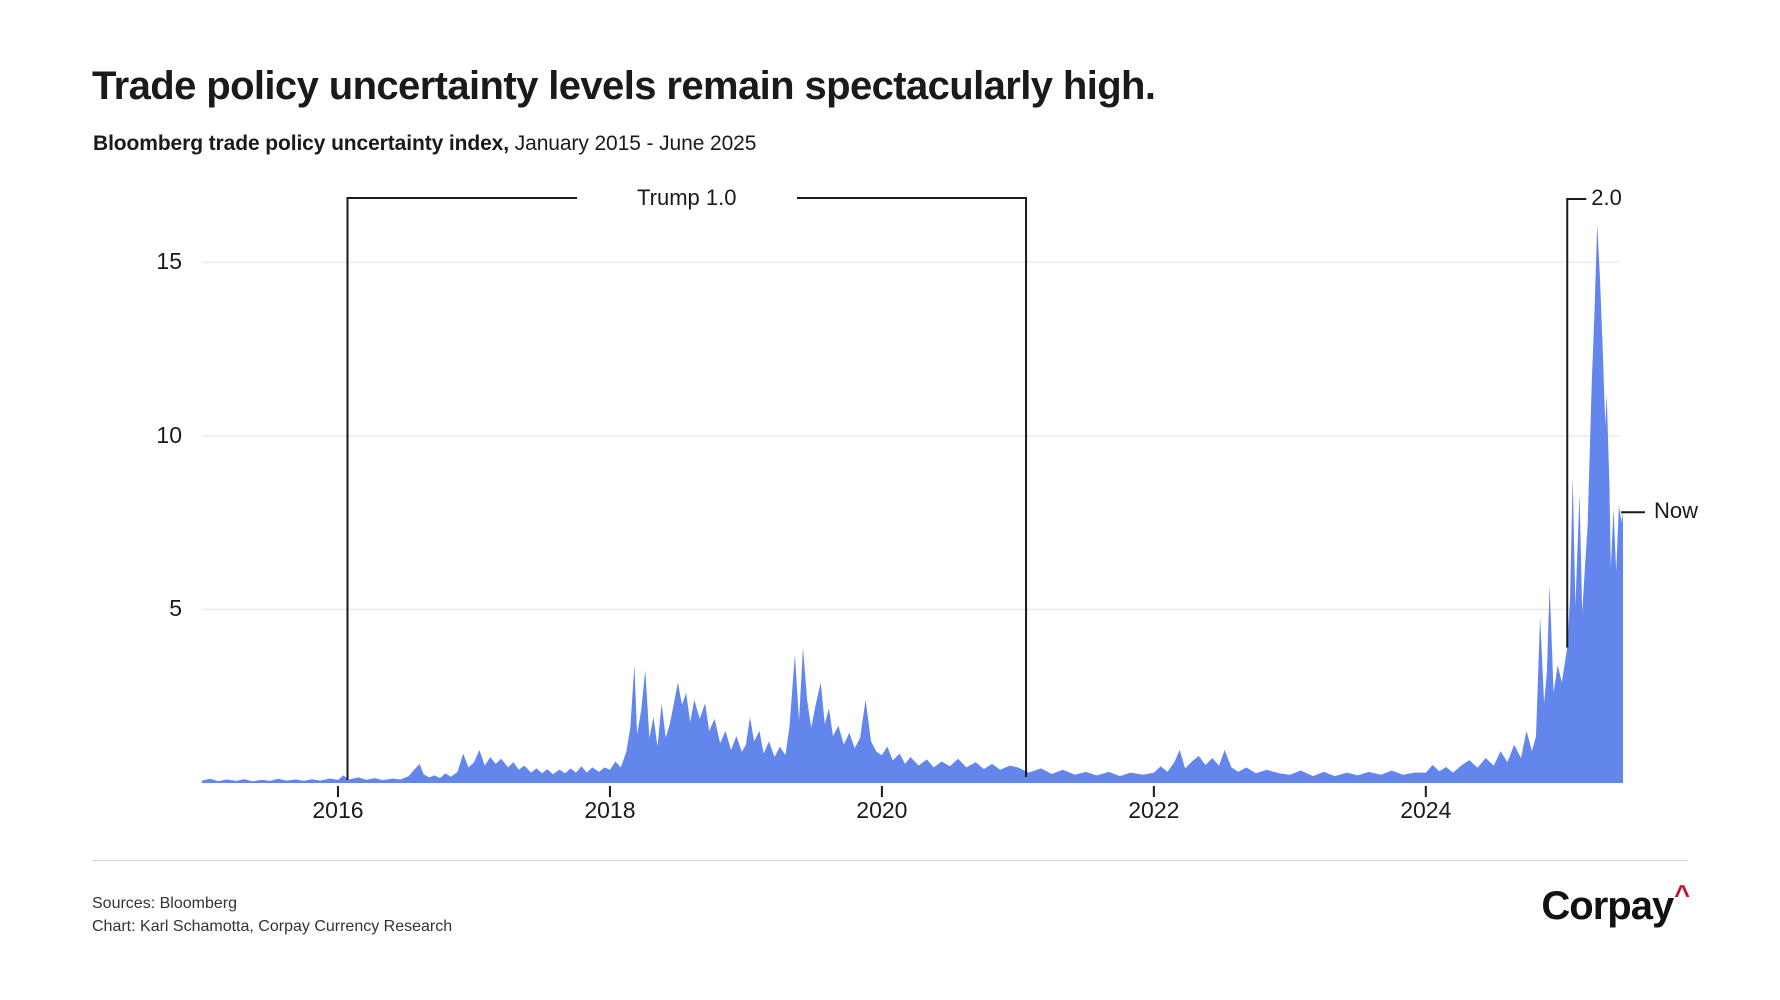 The image size is (1780, 1000). Describe the element at coordinates (686, 198) in the screenshot. I see `annotation-trump-1: Trump 1.0` at that location.